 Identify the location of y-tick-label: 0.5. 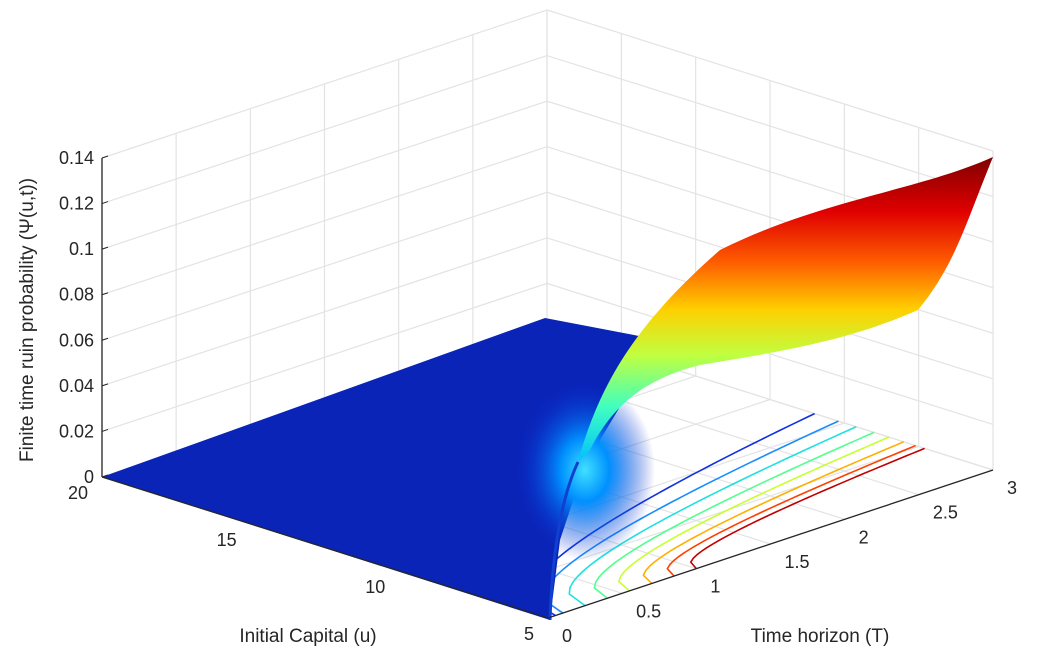
(648, 611).